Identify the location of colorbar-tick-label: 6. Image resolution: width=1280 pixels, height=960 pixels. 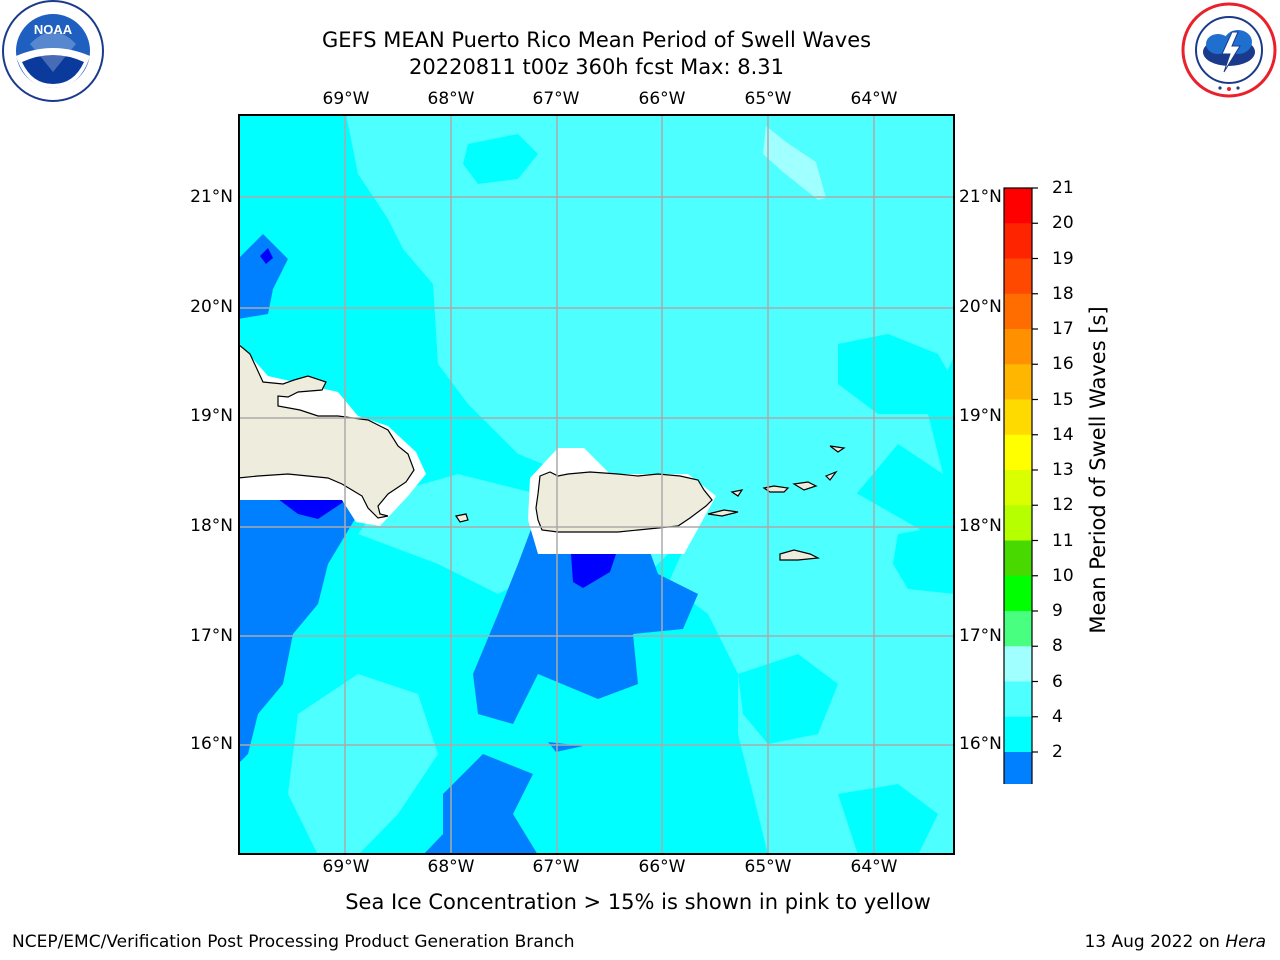
(1057, 681).